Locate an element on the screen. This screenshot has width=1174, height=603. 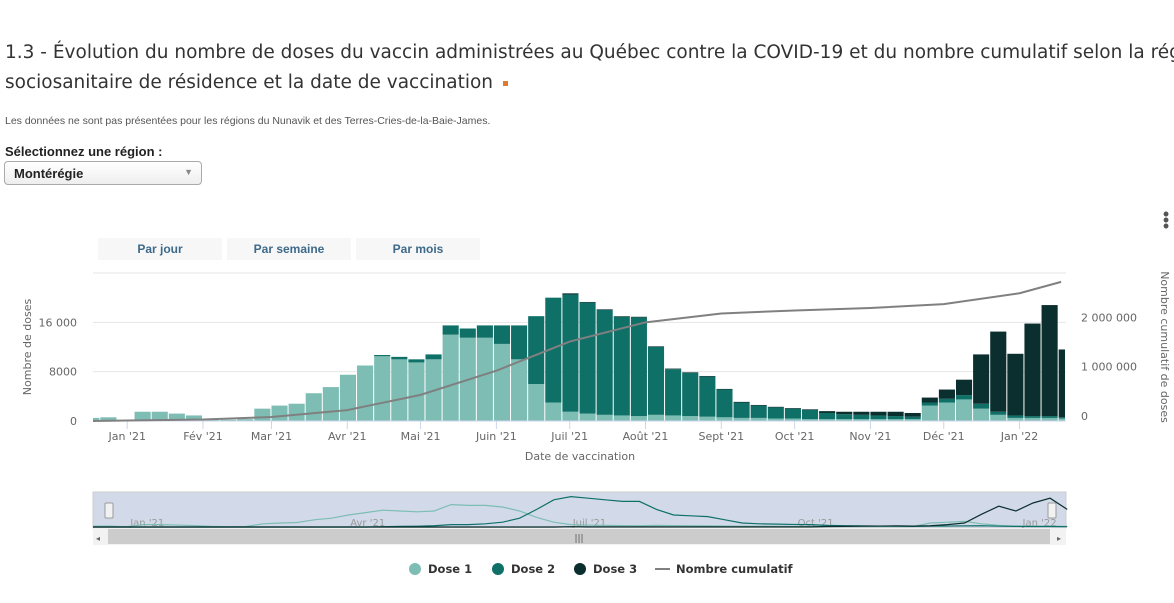
per-week-button: Par semaine is located at coordinates (289, 249).